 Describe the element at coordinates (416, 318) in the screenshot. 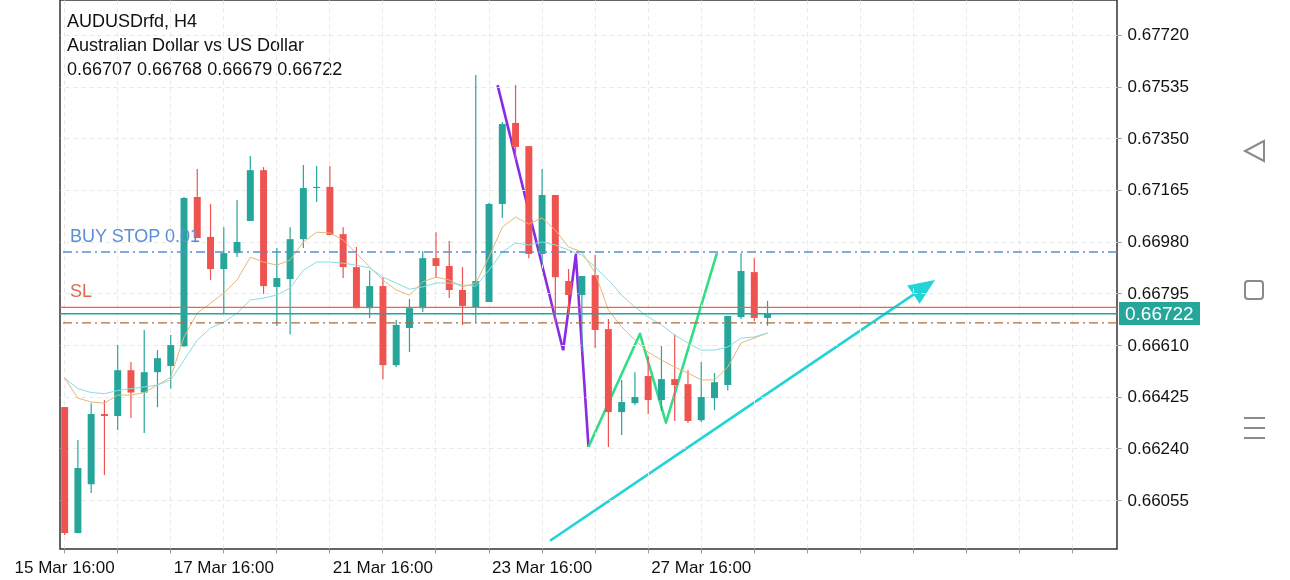

I see `line-series` at that location.